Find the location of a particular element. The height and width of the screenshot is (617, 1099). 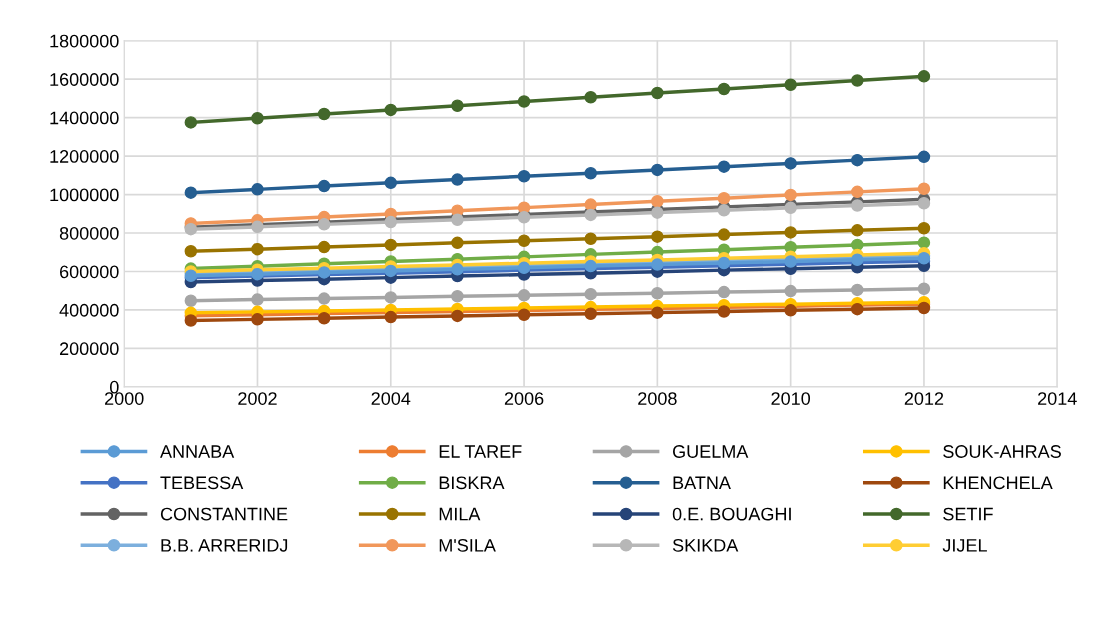

legend-label: KHENCHELA is located at coordinates (998, 483).